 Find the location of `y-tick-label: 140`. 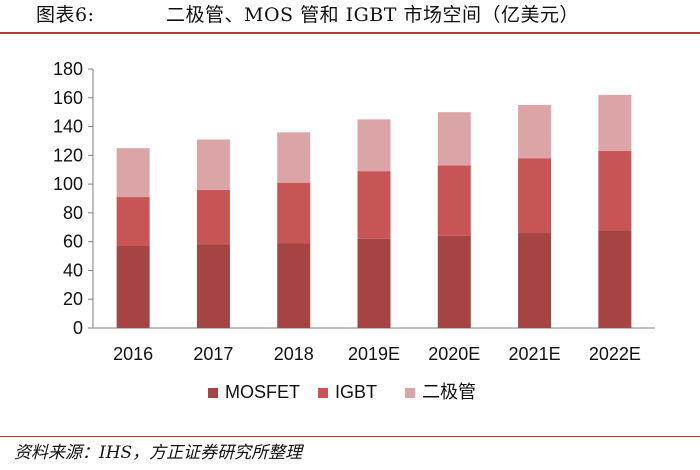

y-tick-label: 140 is located at coordinates (68, 127).